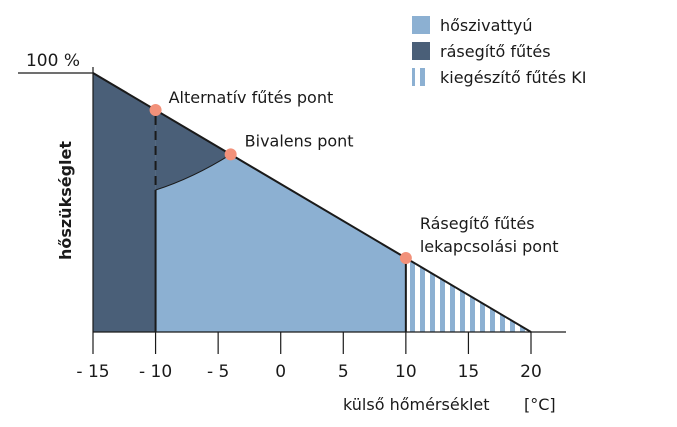  Describe the element at coordinates (495, 51) in the screenshot. I see `legend-label: rásegítő fűtés` at that location.